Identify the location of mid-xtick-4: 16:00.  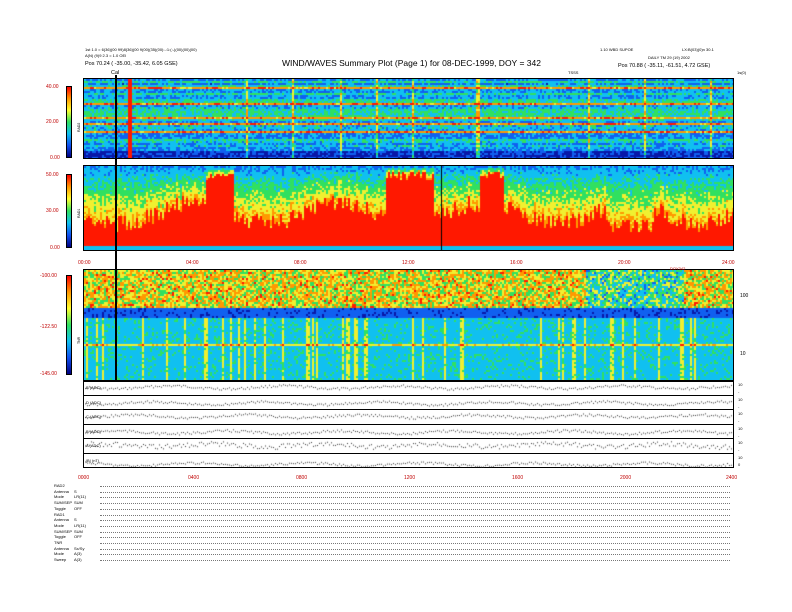
(516, 263).